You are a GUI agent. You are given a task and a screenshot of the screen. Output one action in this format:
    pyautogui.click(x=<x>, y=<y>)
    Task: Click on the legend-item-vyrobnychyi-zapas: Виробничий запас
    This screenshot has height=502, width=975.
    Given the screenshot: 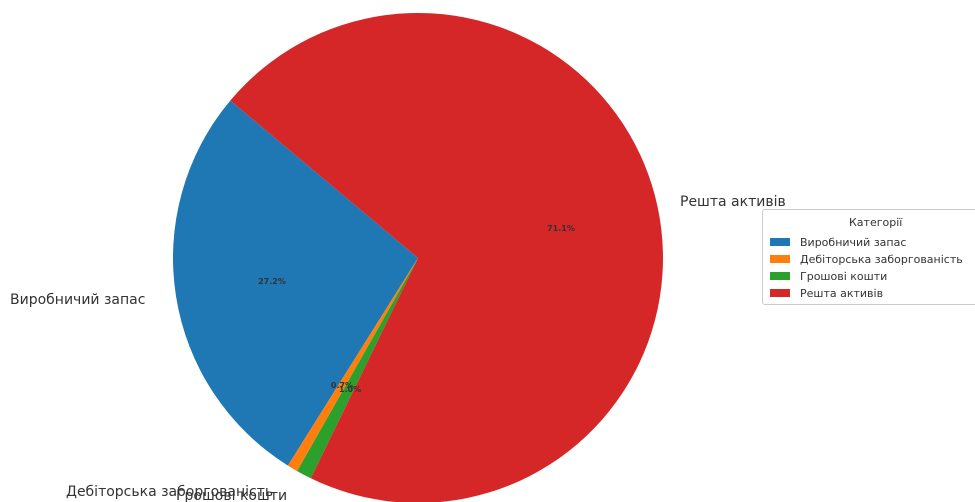 What is the action you would take?
    pyautogui.click(x=838, y=242)
    